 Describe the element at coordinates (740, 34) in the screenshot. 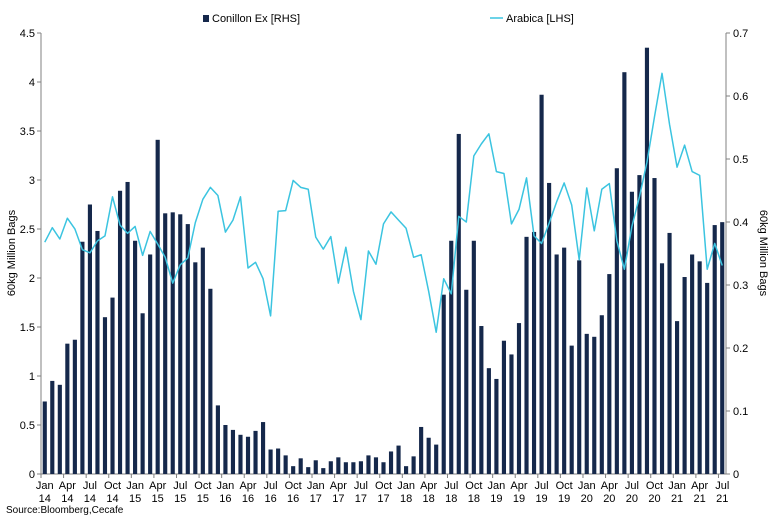

I see `right-tick-label: 0.7` at that location.